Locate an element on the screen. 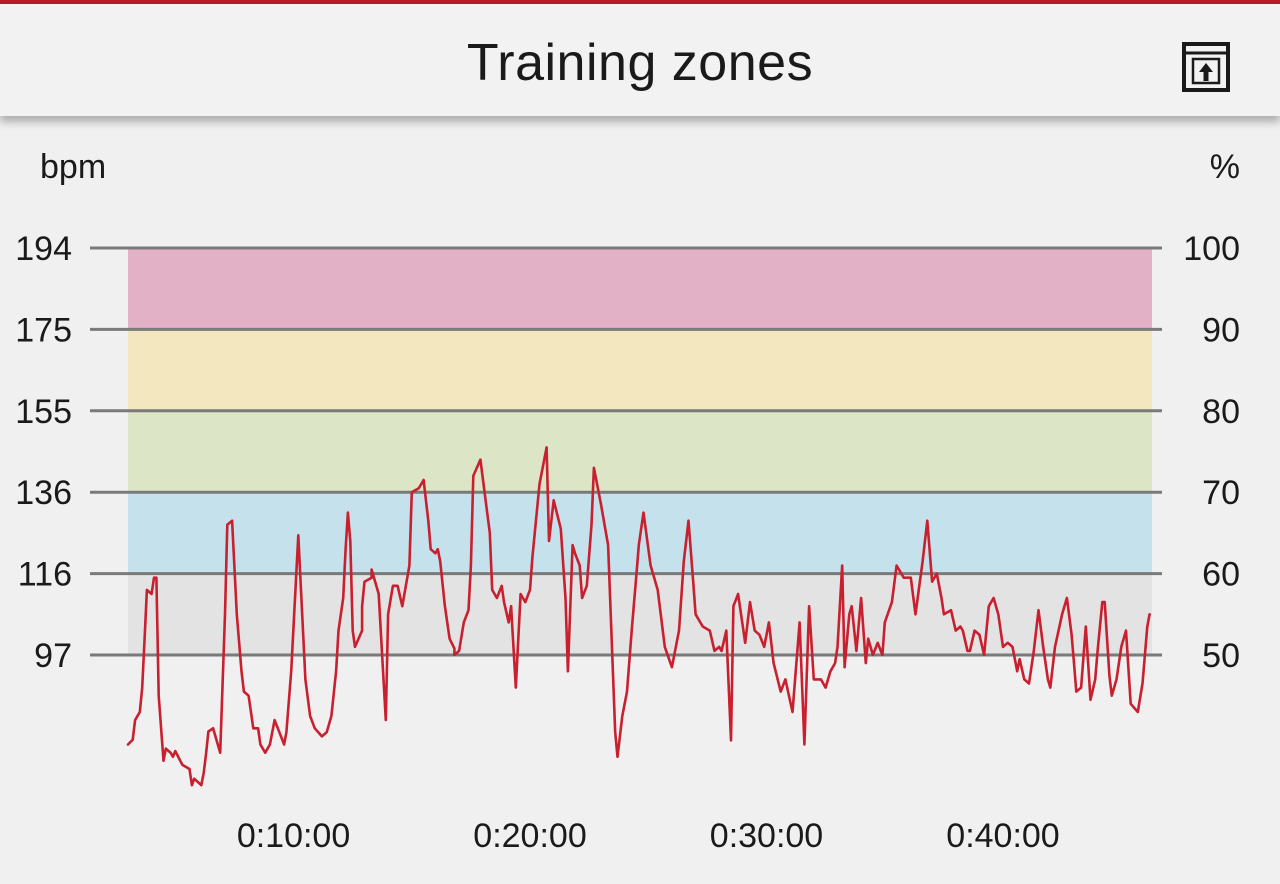 This screenshot has height=884, width=1280. y-tick-label: 175 is located at coordinates (43, 330).